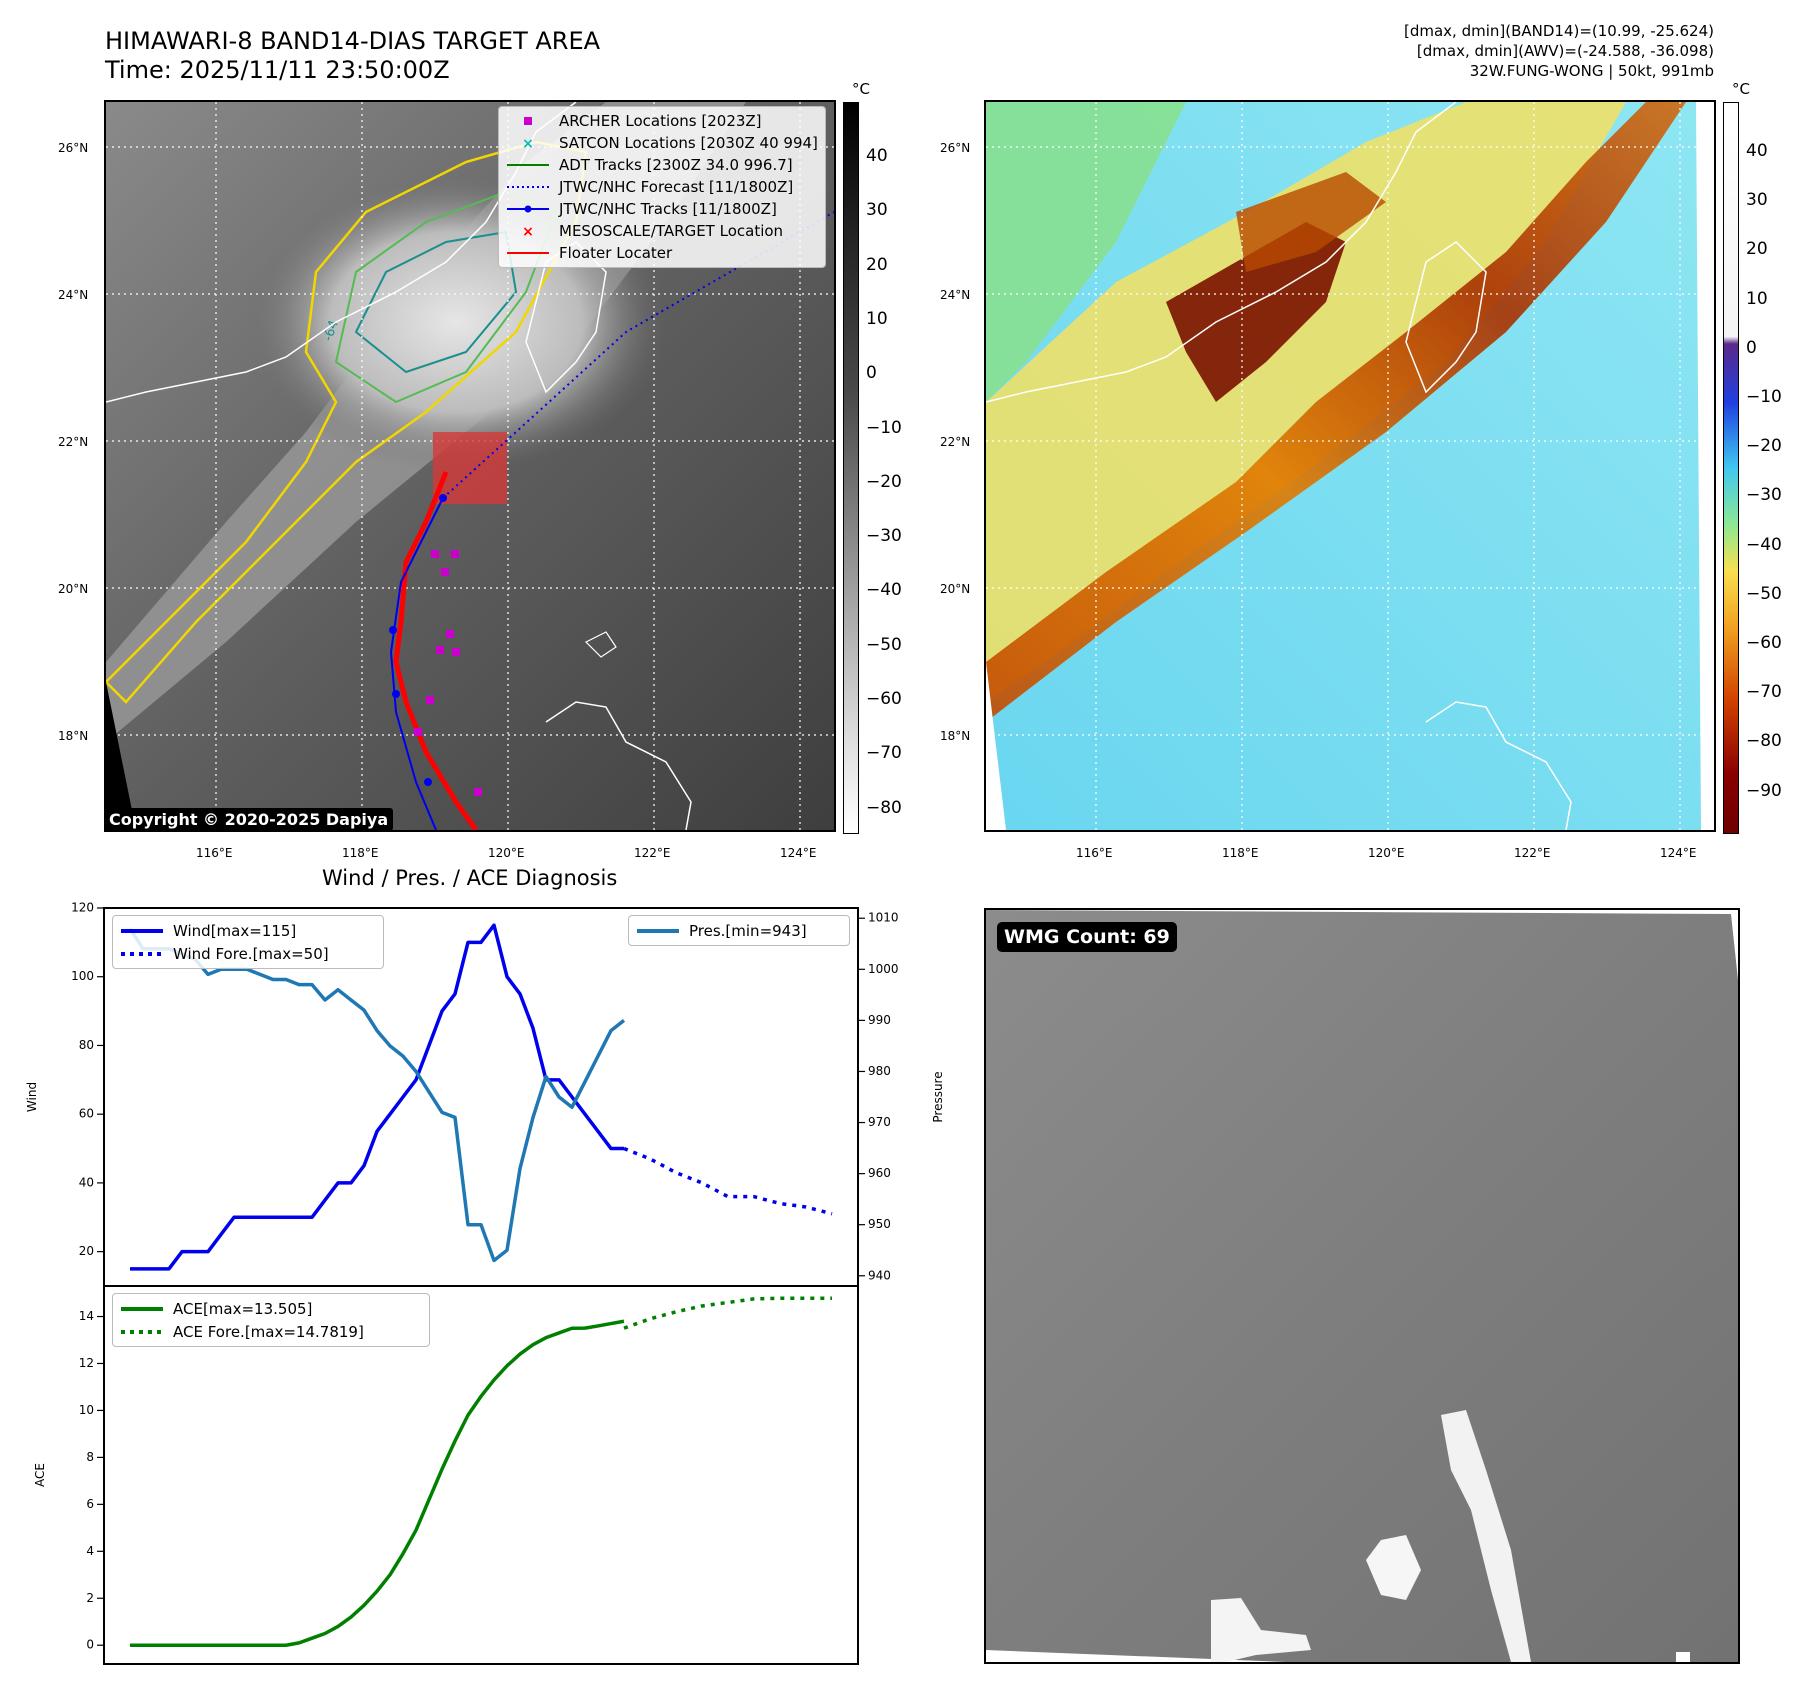 The image size is (1797, 1690). I want to click on map-legend-item: Floater Locater, so click(662, 253).